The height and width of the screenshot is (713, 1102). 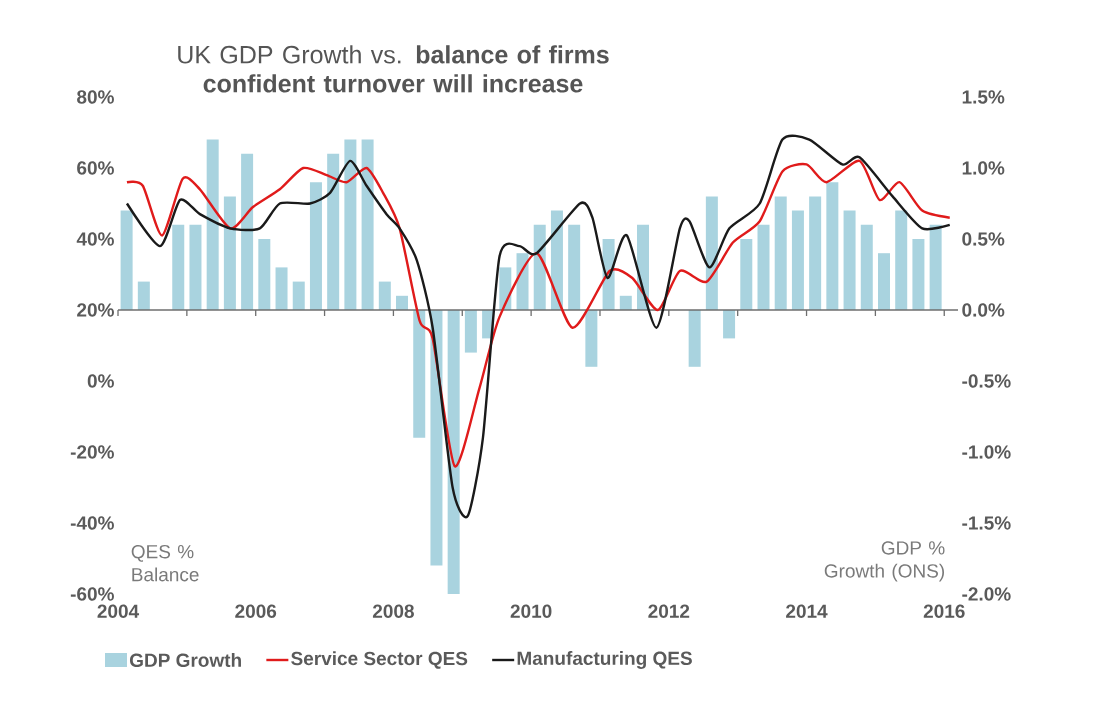 I want to click on y2-tick-label: 1.0%, so click(x=983, y=168).